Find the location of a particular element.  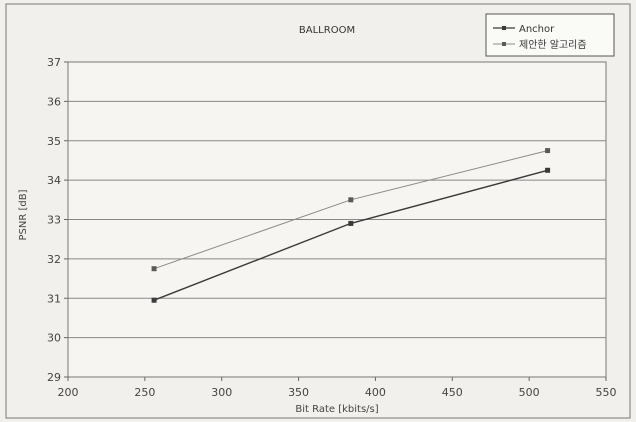

tick-label-x-250: 250 is located at coordinates (144, 392).